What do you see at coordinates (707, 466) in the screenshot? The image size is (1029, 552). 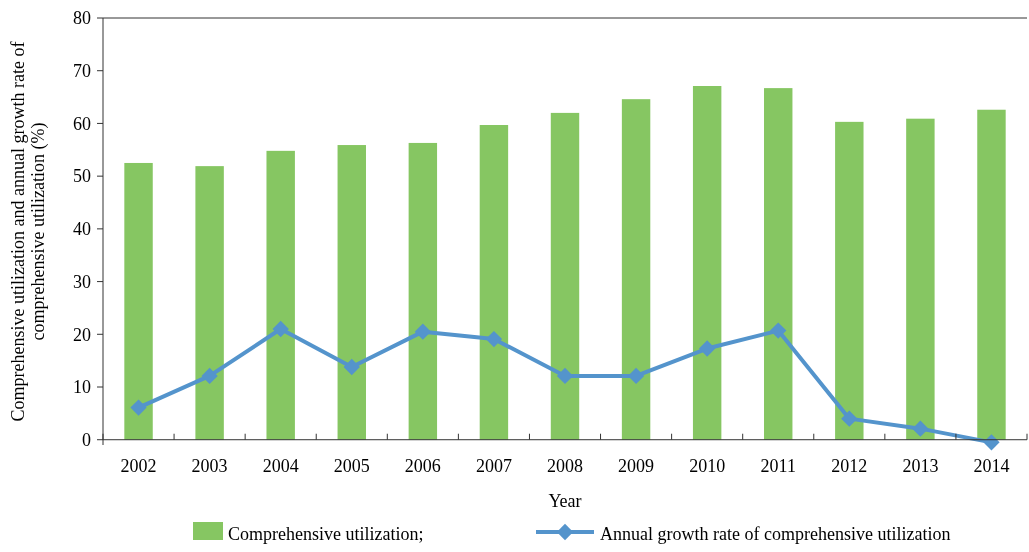 I see `x-tick-label: 2010` at bounding box center [707, 466].